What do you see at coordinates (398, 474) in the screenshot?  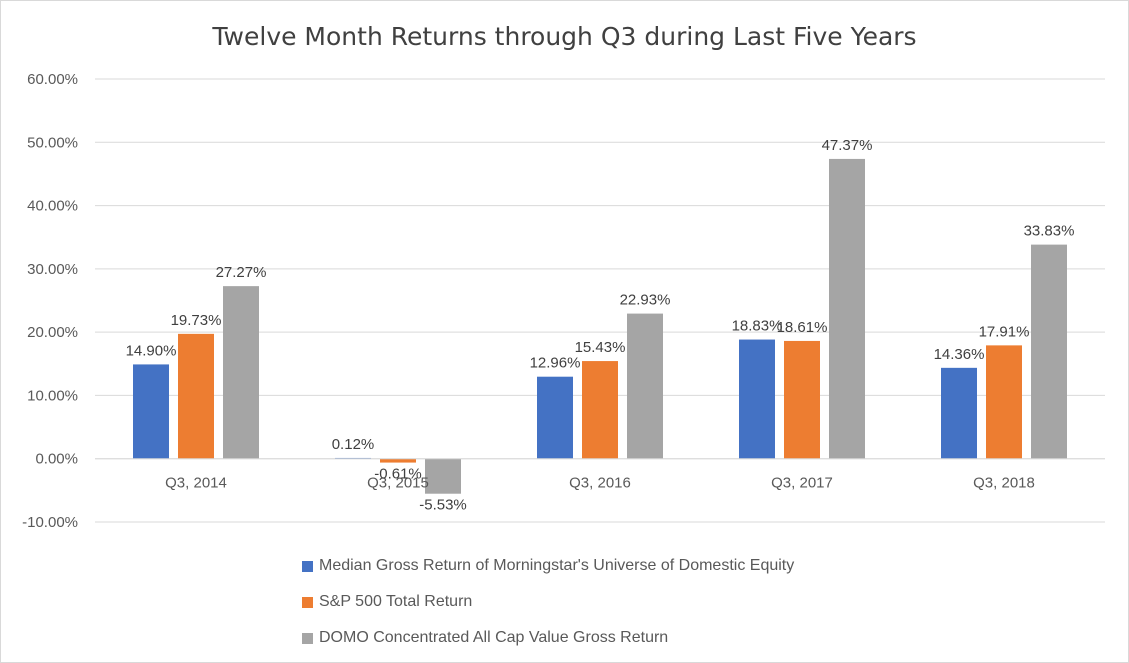 I see `data-label: -0.61%` at bounding box center [398, 474].